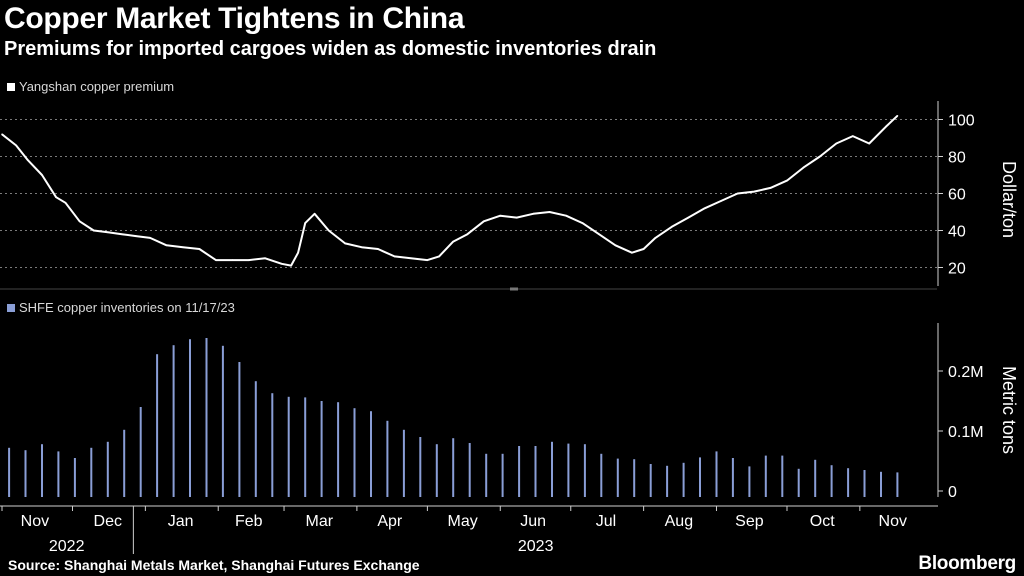 This screenshot has width=1024, height=576. What do you see at coordinates (957, 158) in the screenshot?
I see `premium-tick-label: 80` at bounding box center [957, 158].